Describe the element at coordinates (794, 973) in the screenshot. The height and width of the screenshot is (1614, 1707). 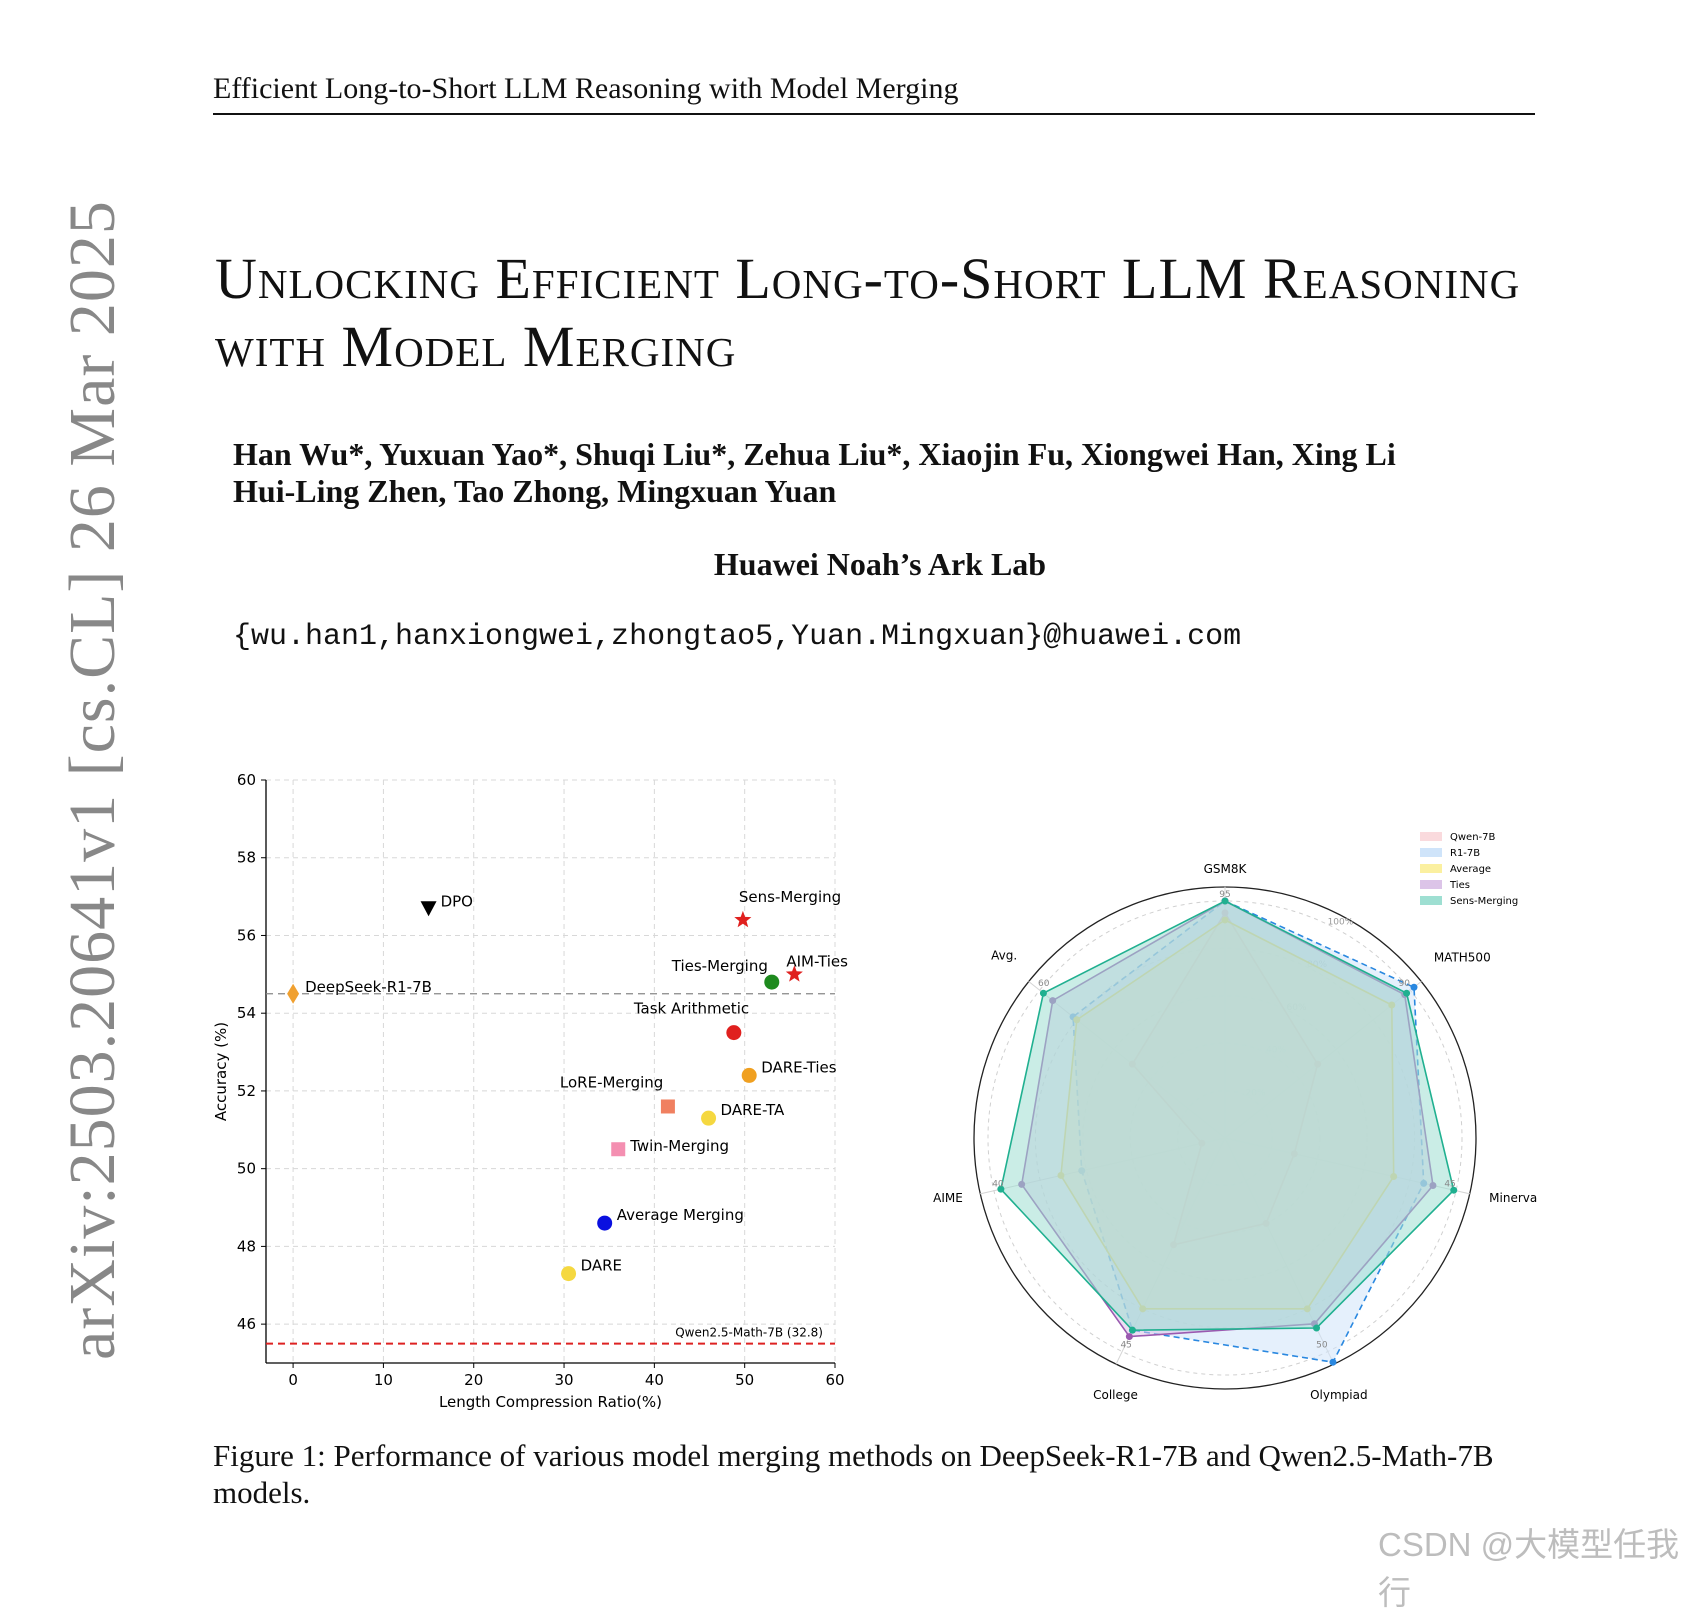
I see `point-aim-ties` at that location.